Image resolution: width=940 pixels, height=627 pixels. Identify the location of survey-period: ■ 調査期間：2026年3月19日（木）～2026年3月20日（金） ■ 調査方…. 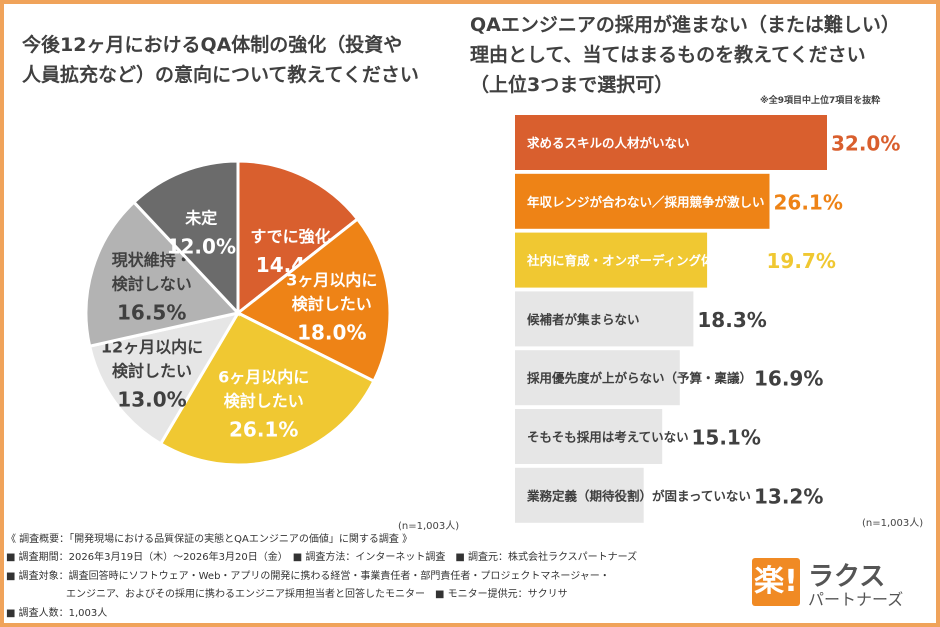
(322, 558).